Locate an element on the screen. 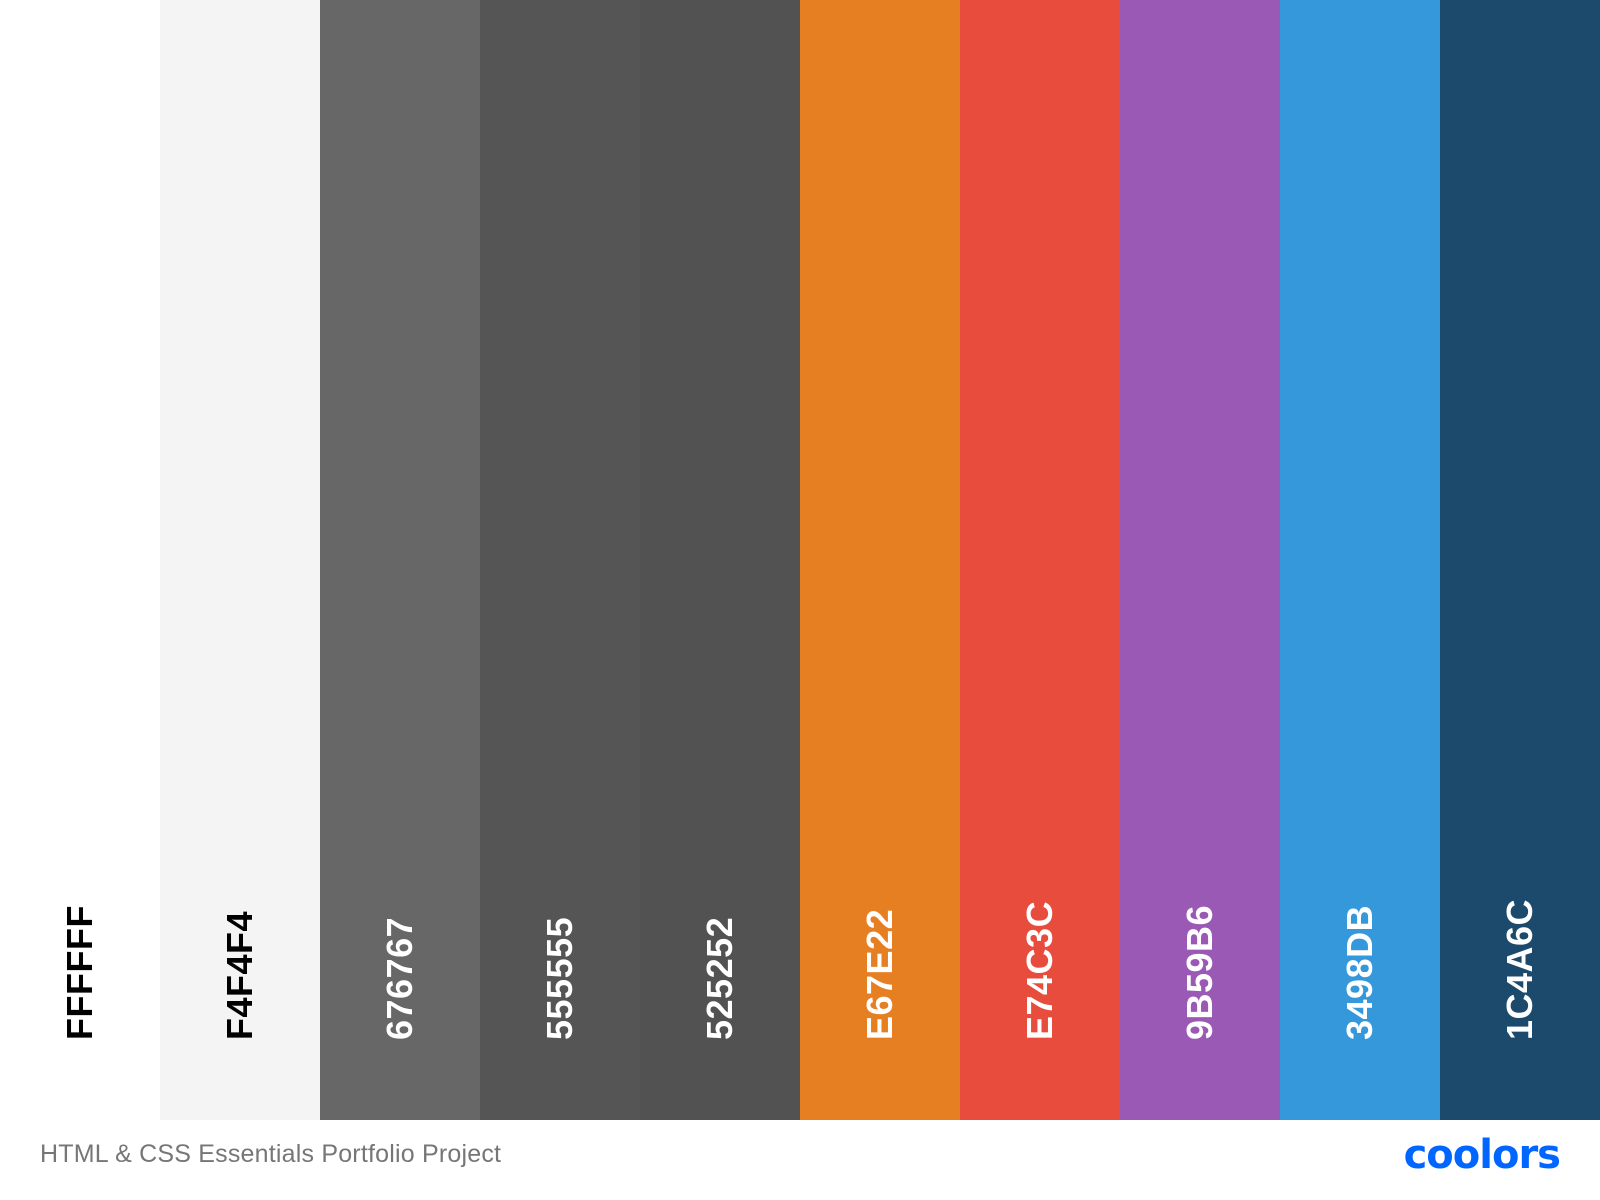 This screenshot has height=1200, width=1600. swatch-hex-label: 676767 is located at coordinates (399, 978).